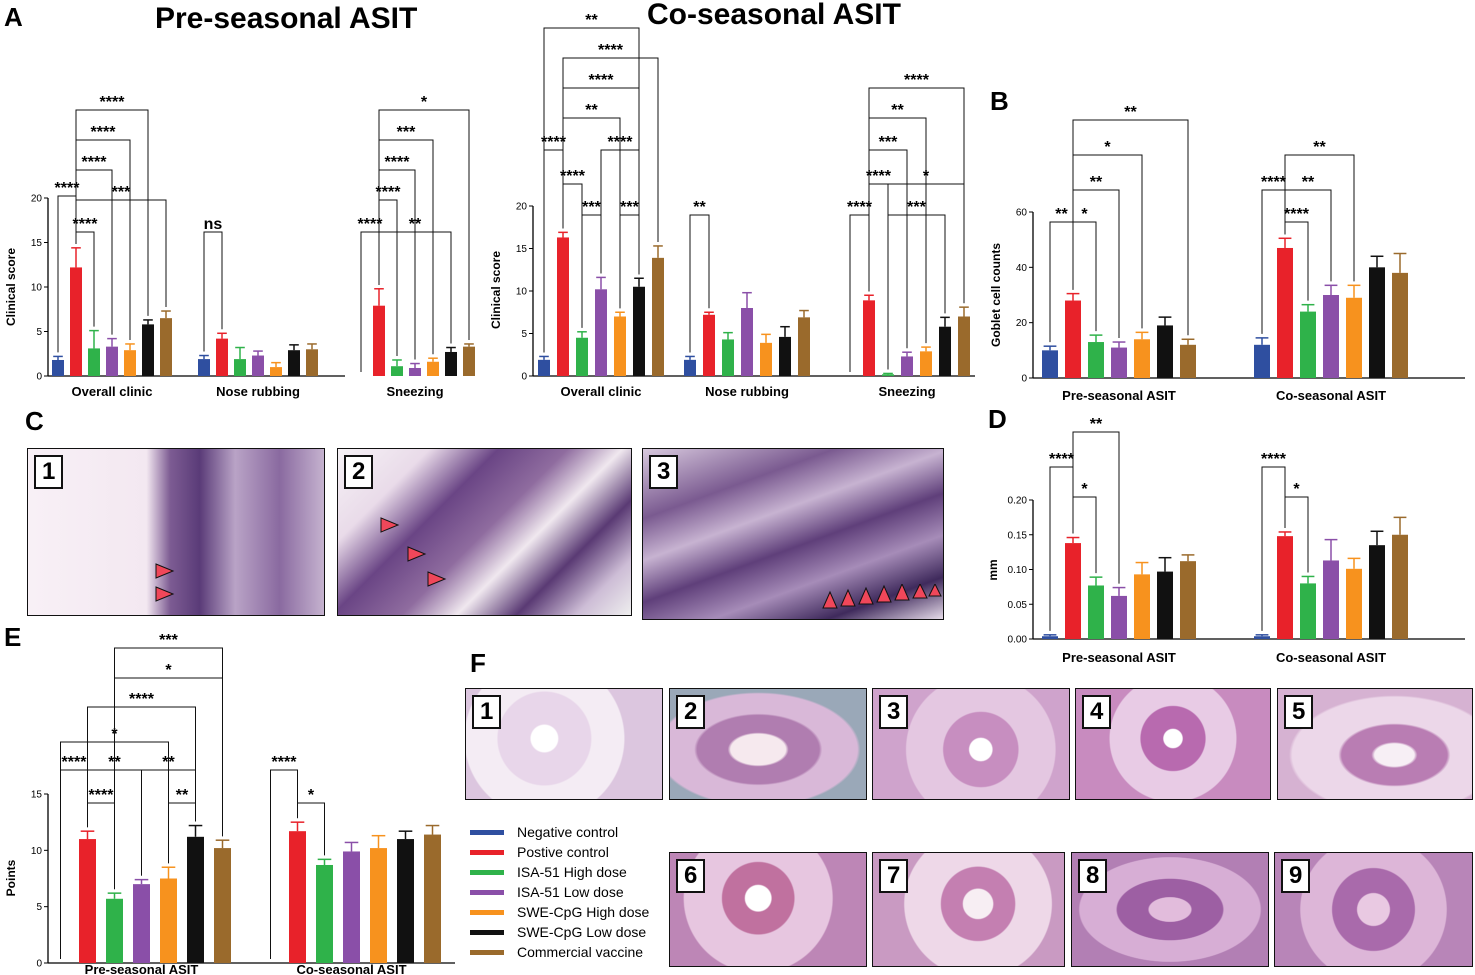 Image resolution: width=1475 pixels, height=975 pixels. Describe the element at coordinates (564, 744) in the screenshot. I see `micrograph-f1: 1` at that location.